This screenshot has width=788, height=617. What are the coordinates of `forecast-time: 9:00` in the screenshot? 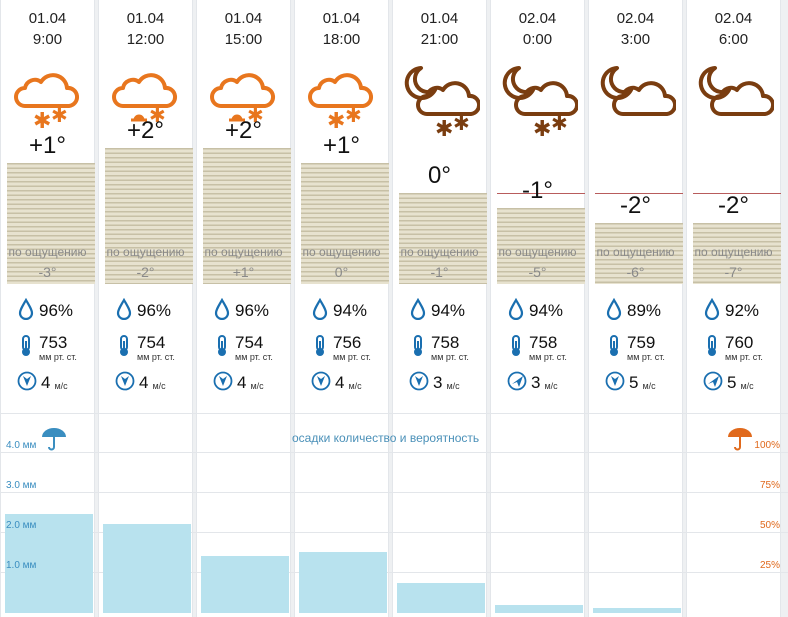 It's located at (47, 39).